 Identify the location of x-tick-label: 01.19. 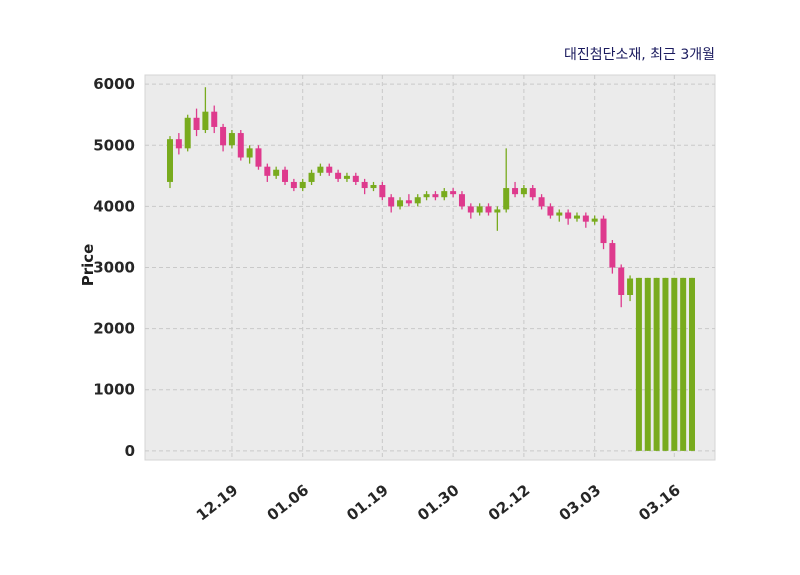
(367, 502).